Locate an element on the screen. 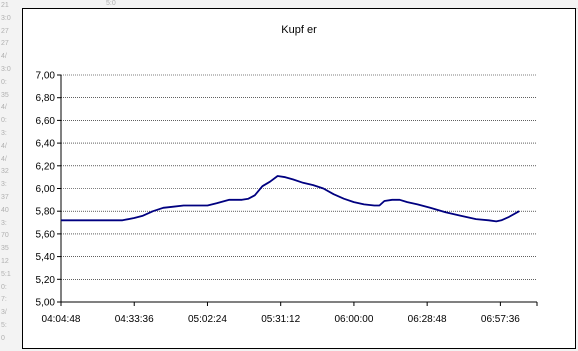  x-tick-label: 04:04:48 is located at coordinates (61, 319).